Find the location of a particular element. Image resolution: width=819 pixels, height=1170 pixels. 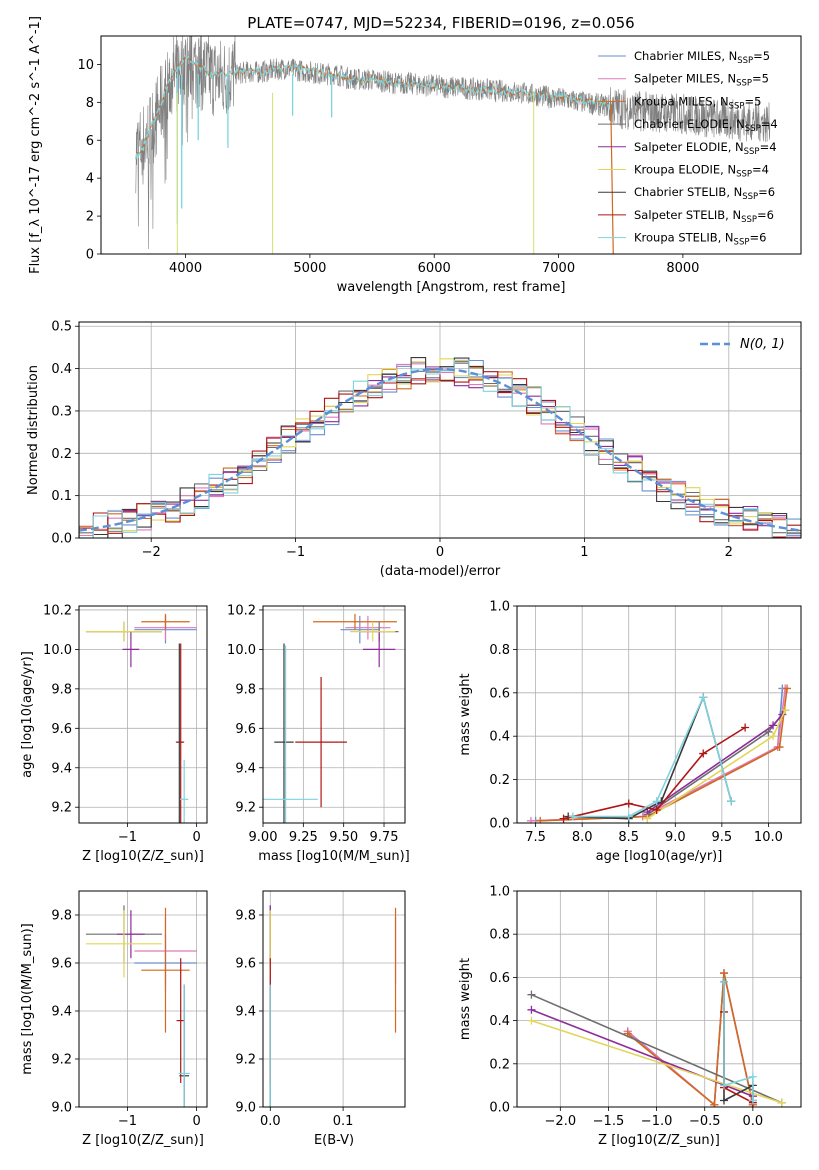

y-tick-label: 4 is located at coordinates (90, 179).